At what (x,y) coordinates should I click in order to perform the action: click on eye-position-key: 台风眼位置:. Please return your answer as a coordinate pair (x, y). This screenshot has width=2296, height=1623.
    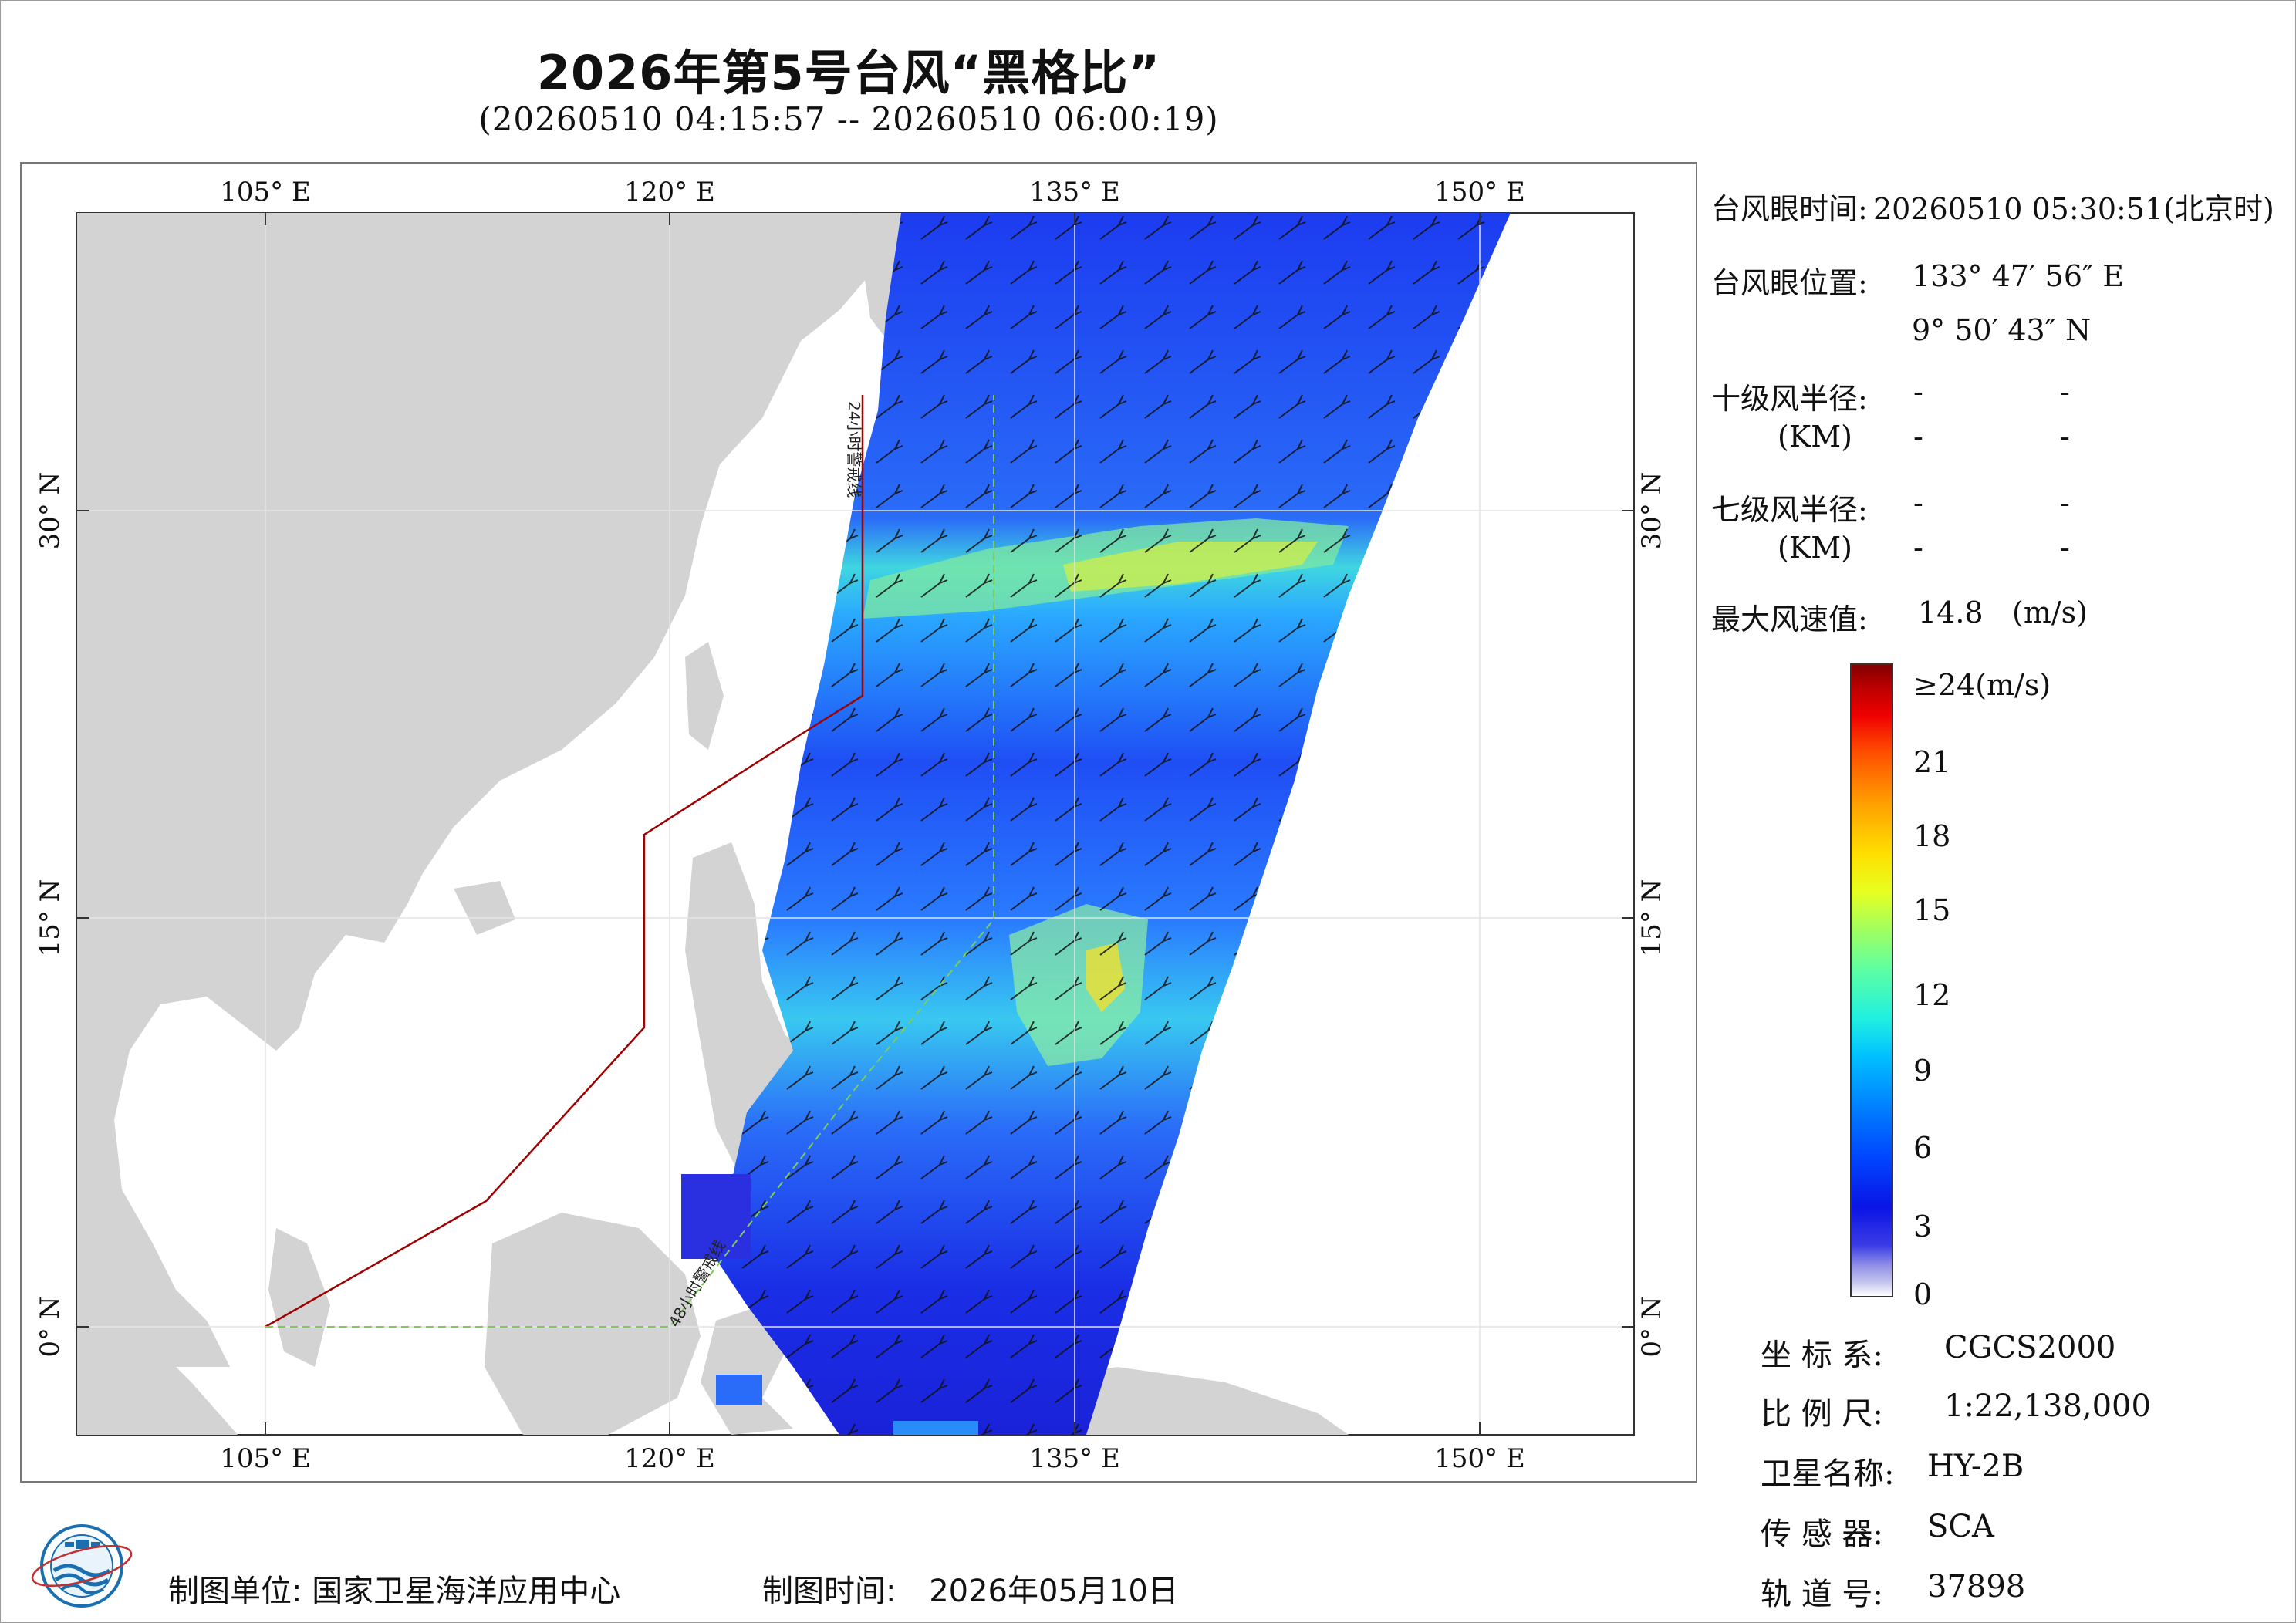
    Looking at the image, I should click on (1789, 283).